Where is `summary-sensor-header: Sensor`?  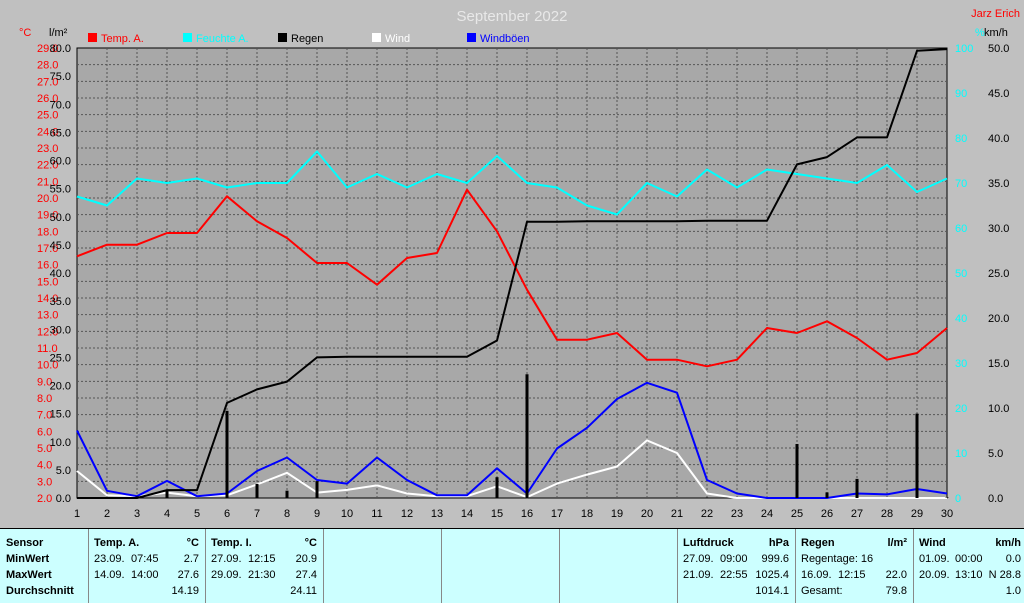 summary-sensor-header: Sensor is located at coordinates (25, 543).